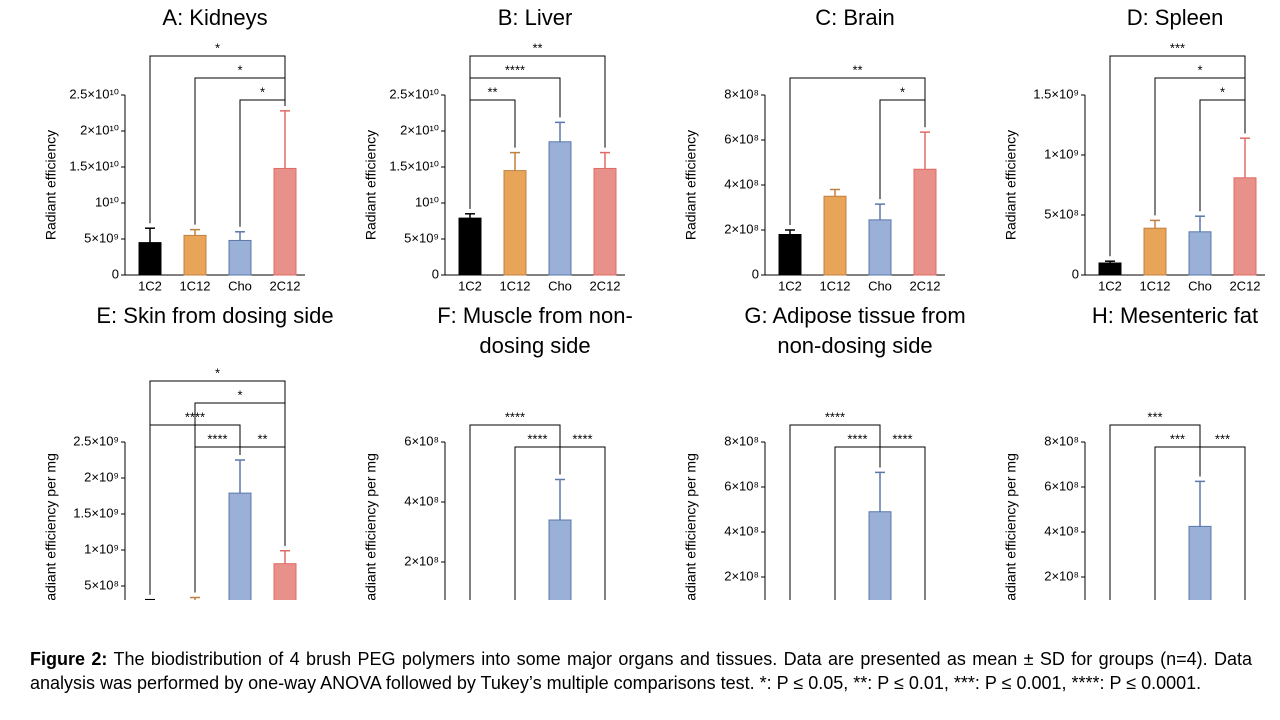 The image size is (1280, 720). I want to click on significance-bracket: **, so click(857, 143).